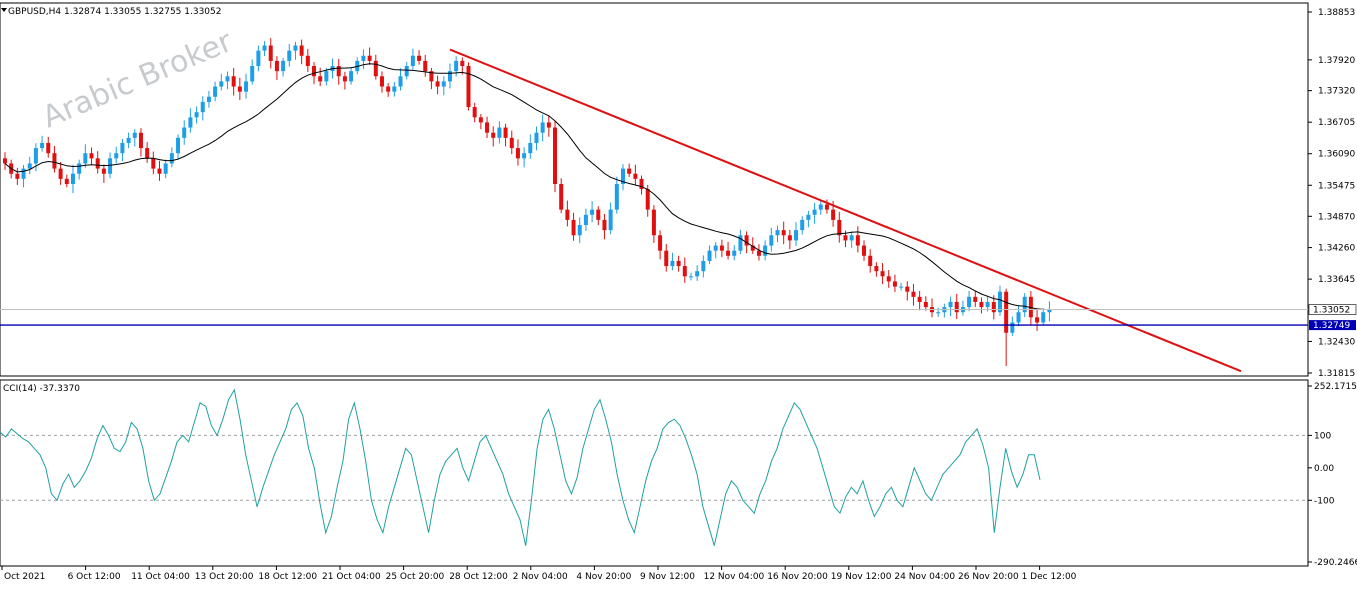 The width and height of the screenshot is (1357, 589). What do you see at coordinates (1336, 249) in the screenshot?
I see `price-tick-label: 1.34260` at bounding box center [1336, 249].